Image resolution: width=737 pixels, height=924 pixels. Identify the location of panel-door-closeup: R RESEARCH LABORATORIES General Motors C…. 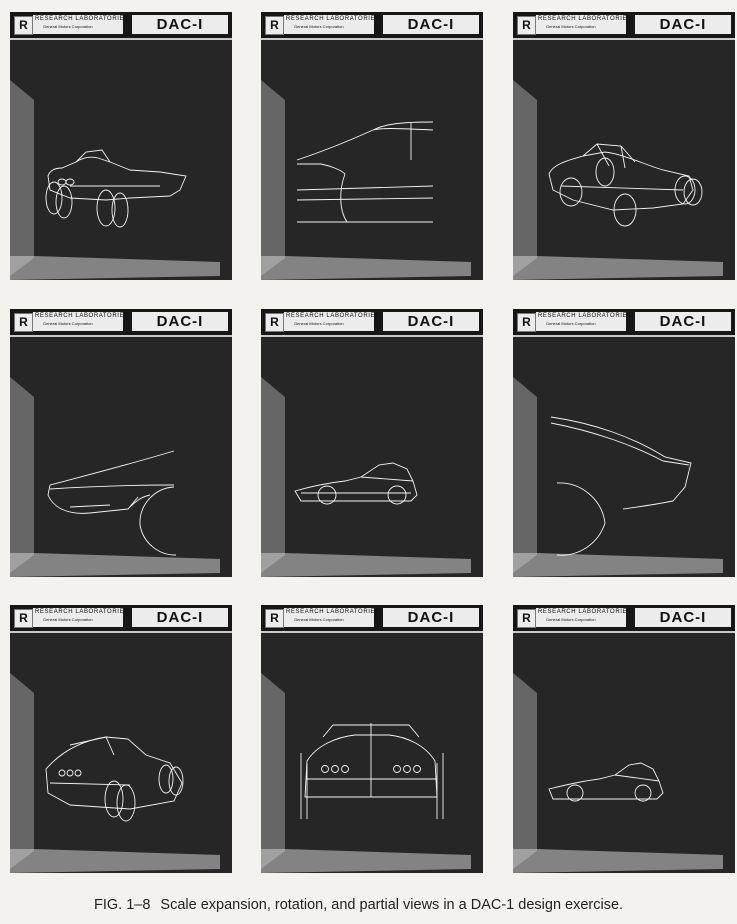
(372, 146).